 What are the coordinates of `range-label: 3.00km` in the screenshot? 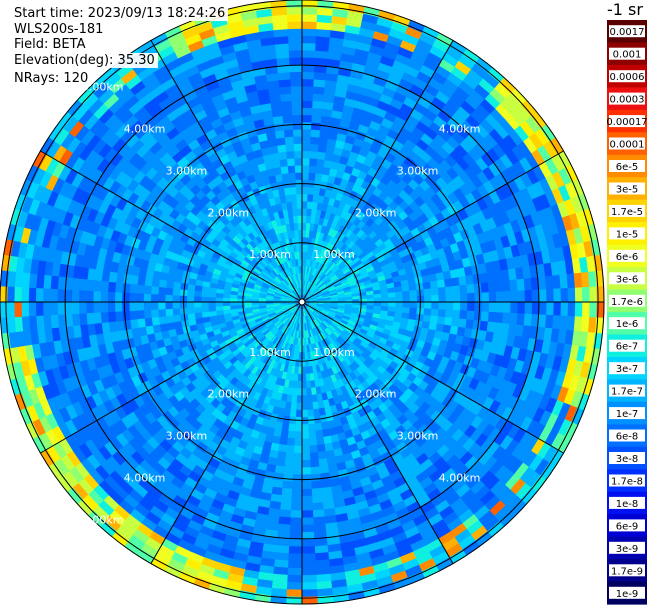 It's located at (418, 436).